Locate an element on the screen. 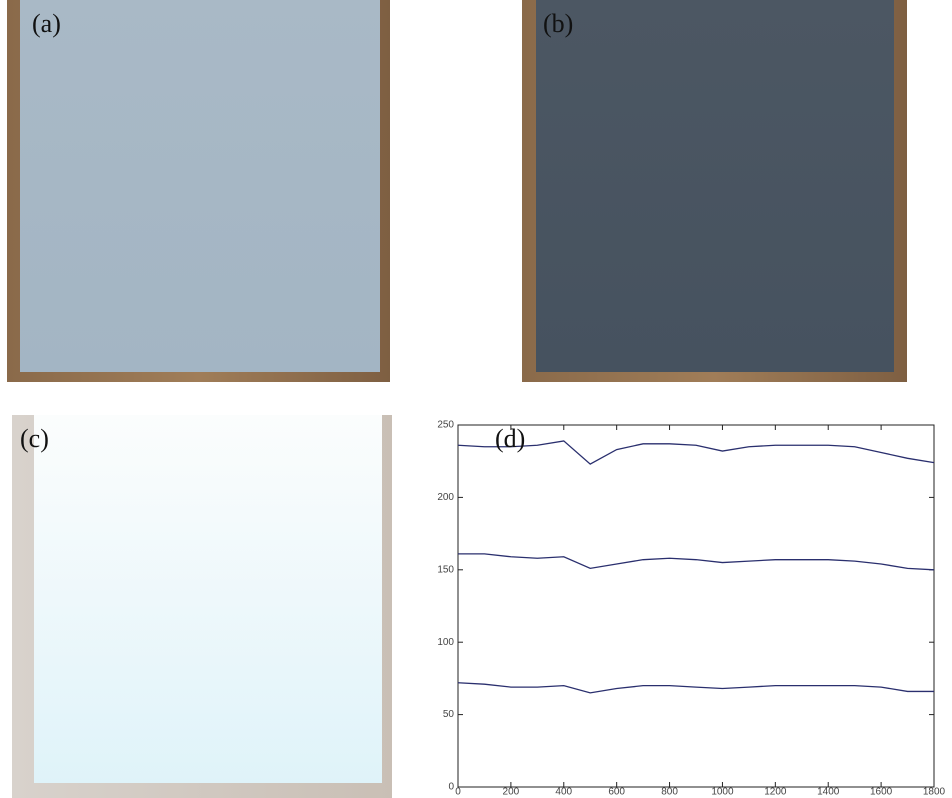  panel-label: (c) is located at coordinates (34, 438).